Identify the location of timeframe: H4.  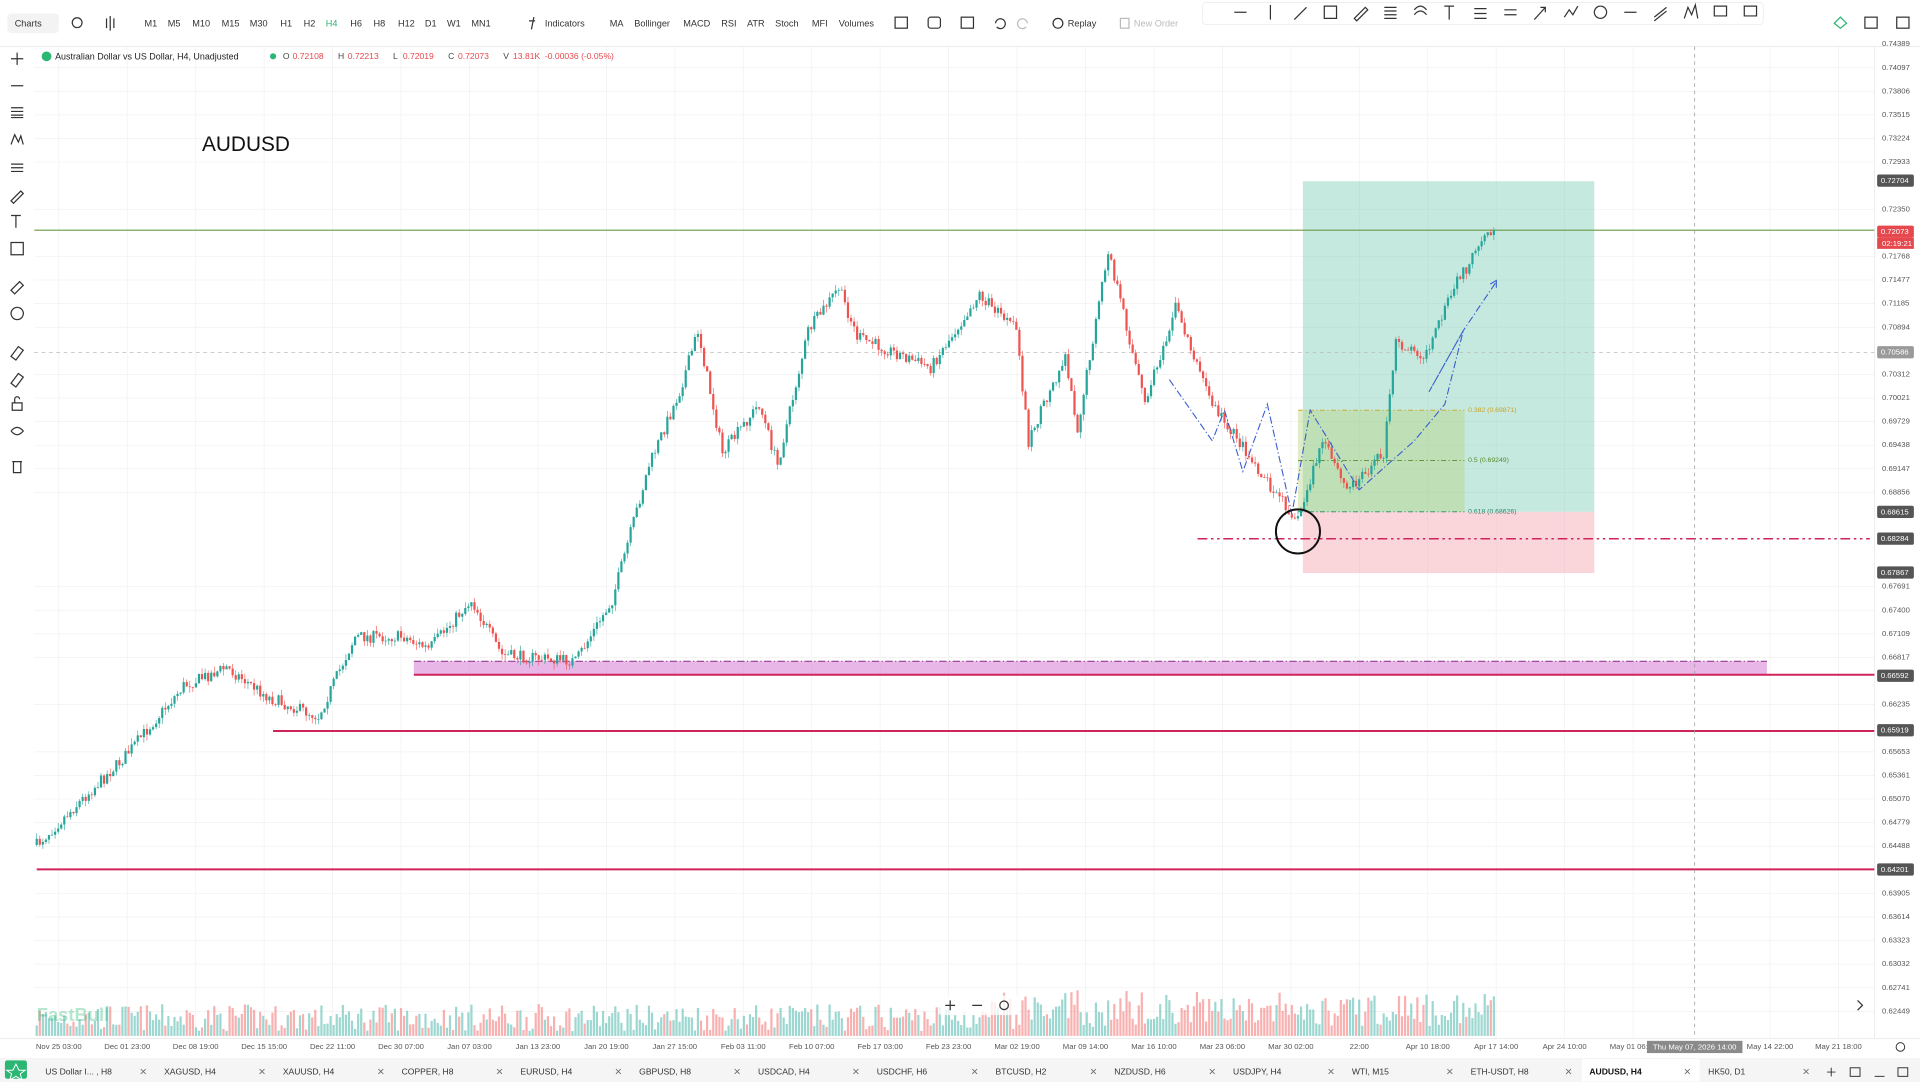
(332, 23).